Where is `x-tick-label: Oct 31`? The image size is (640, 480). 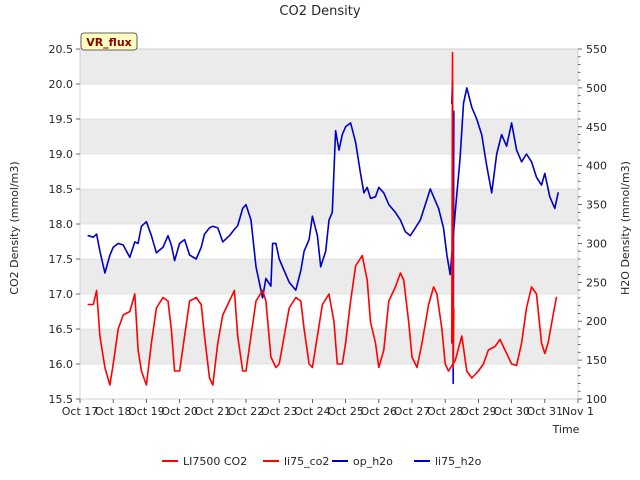 x-tick-label: Oct 31 is located at coordinates (545, 411).